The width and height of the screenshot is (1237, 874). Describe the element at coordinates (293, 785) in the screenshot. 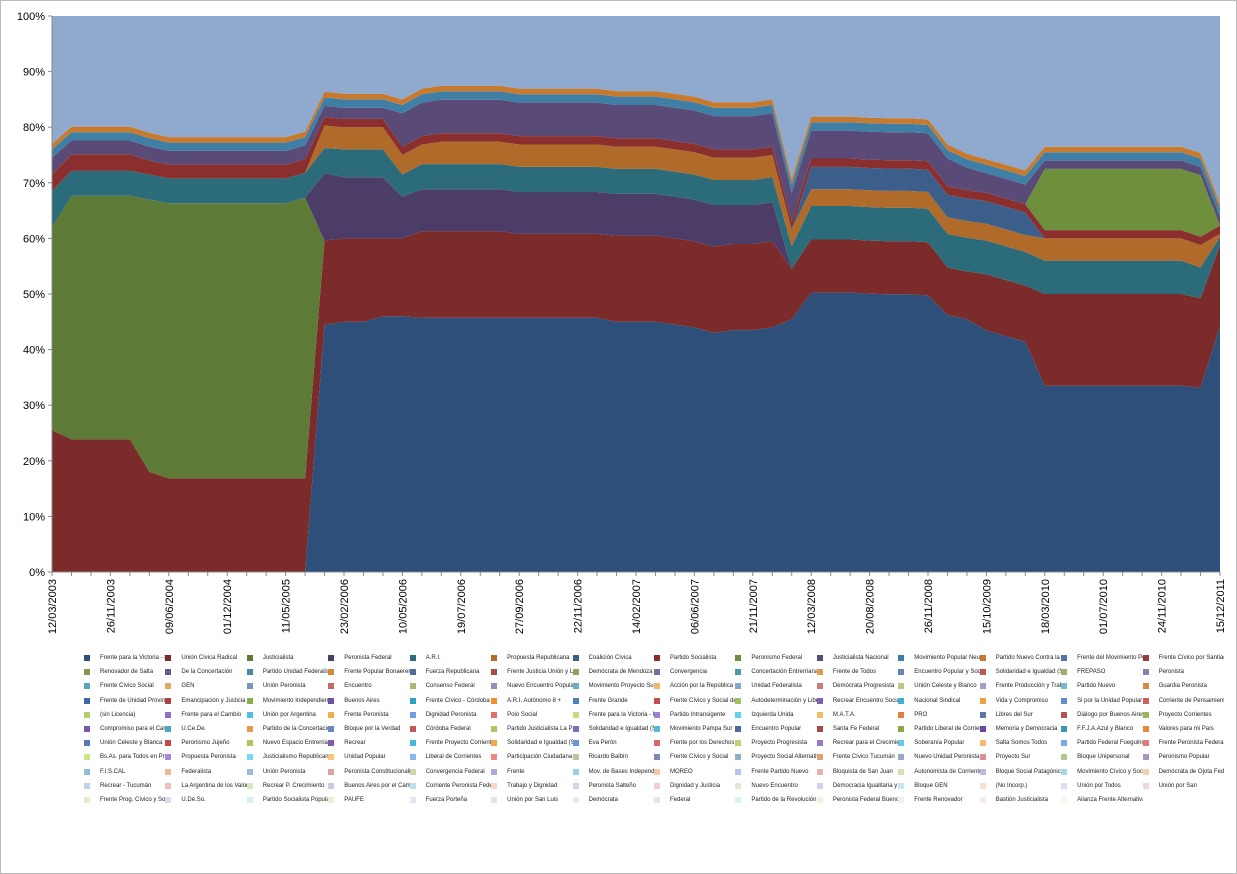

I see `legend-label: Recrear P. Crecimiento` at that location.